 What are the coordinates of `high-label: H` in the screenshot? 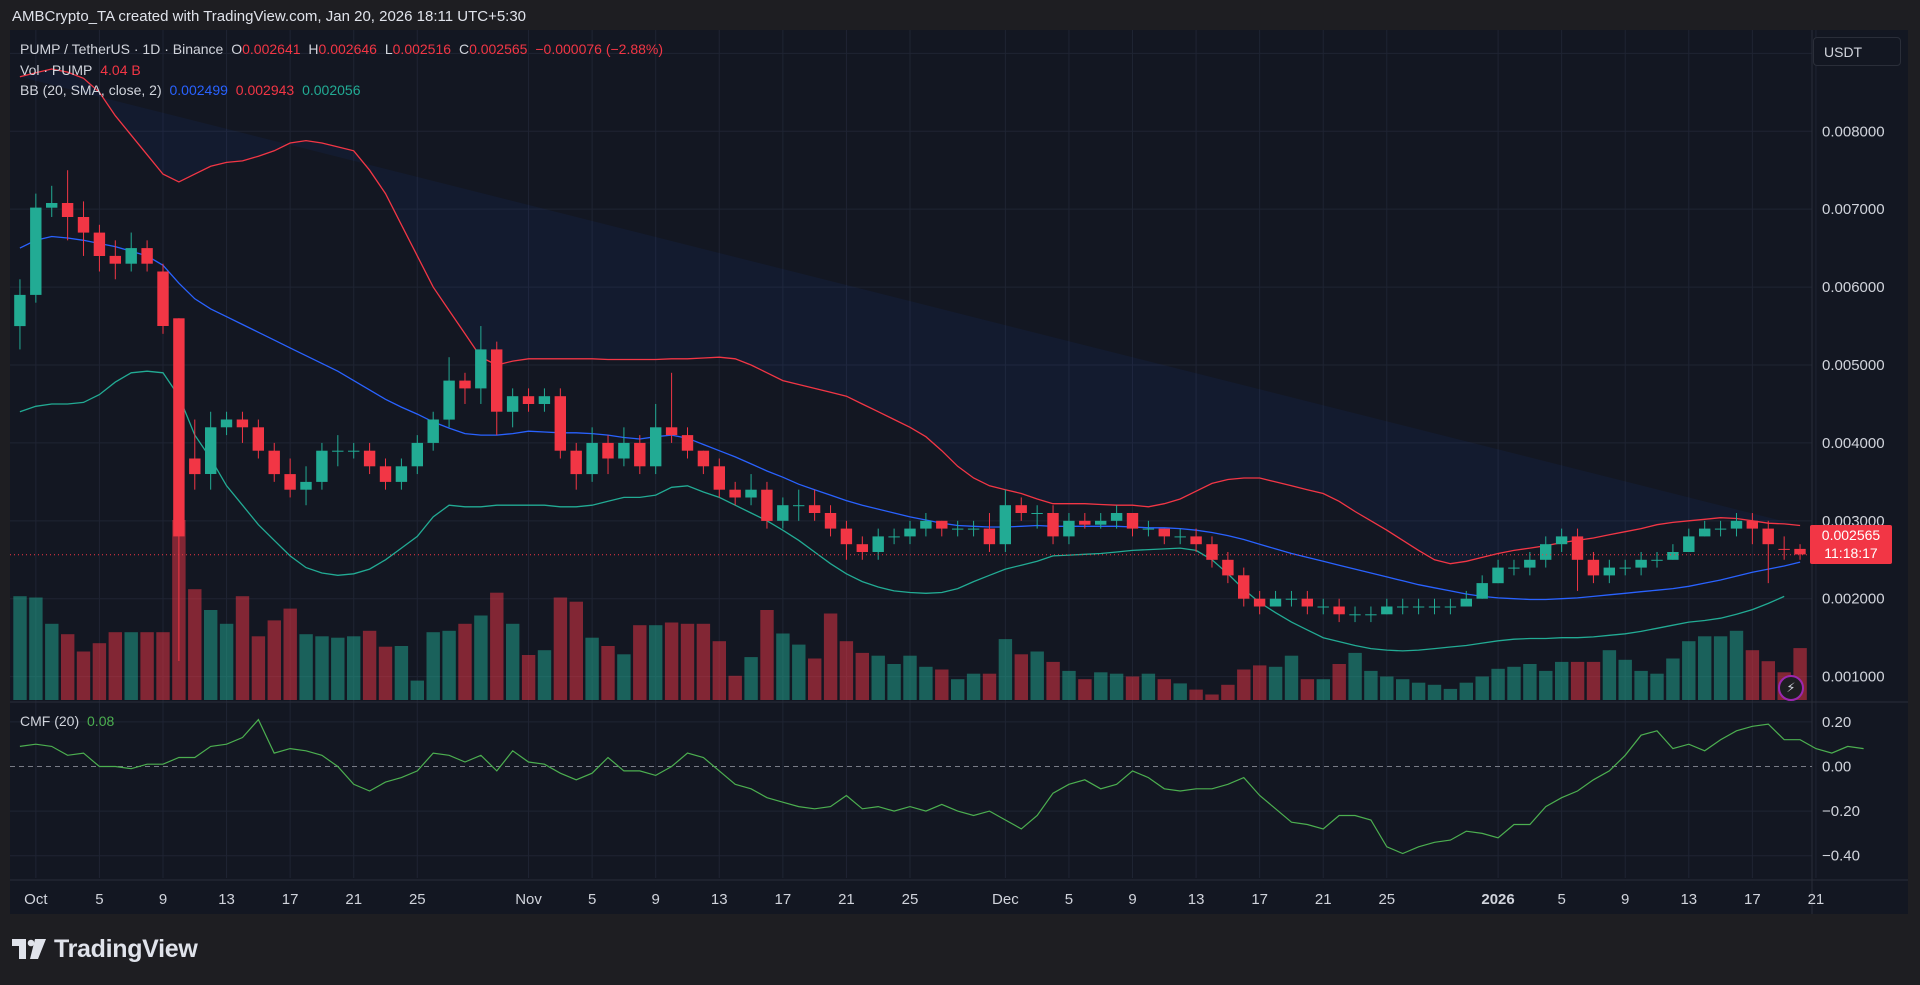 It's located at (313, 49).